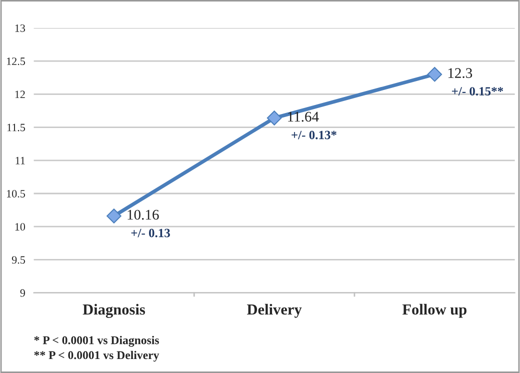  Describe the element at coordinates (20, 160) in the screenshot. I see `y-tick-label: 11` at that location.